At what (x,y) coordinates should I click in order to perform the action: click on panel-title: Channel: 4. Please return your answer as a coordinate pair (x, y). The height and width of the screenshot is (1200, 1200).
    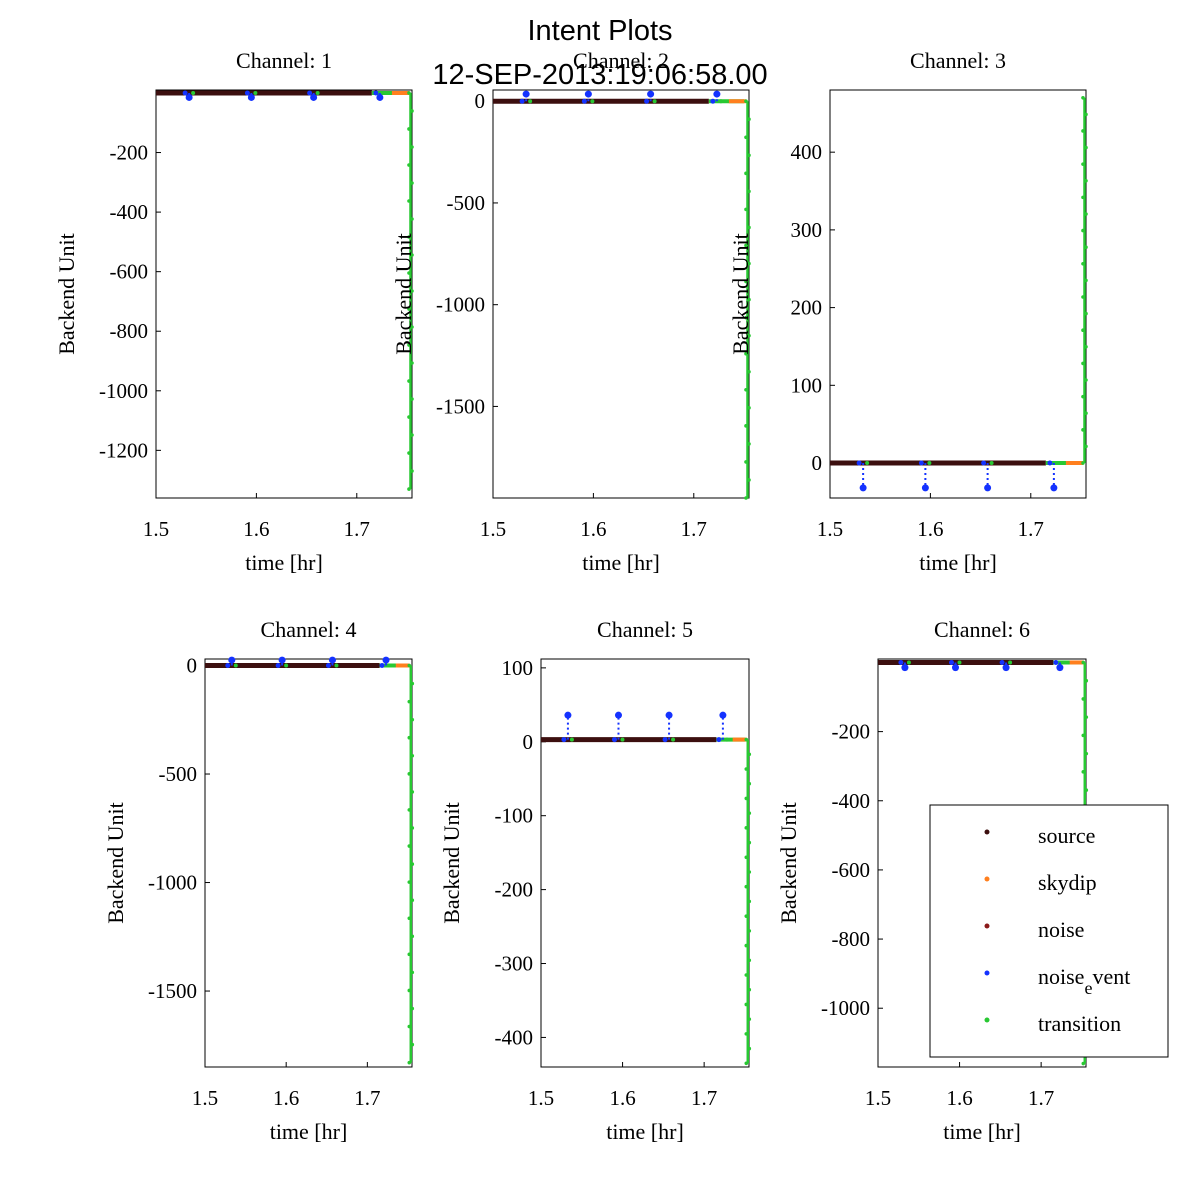
    Looking at the image, I should click on (309, 629).